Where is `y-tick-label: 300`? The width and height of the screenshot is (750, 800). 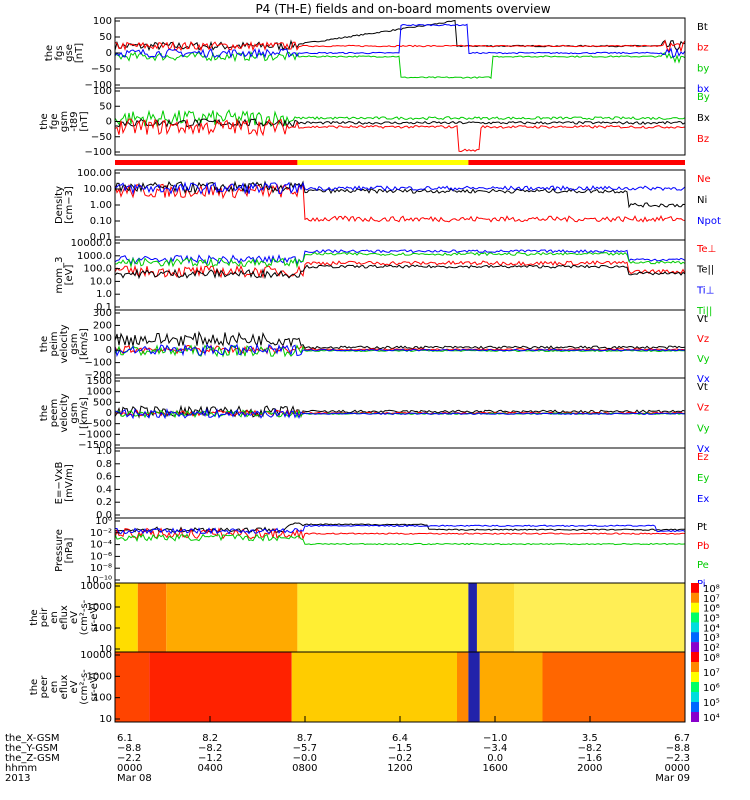
y-tick-label: 300 is located at coordinates (102, 313).